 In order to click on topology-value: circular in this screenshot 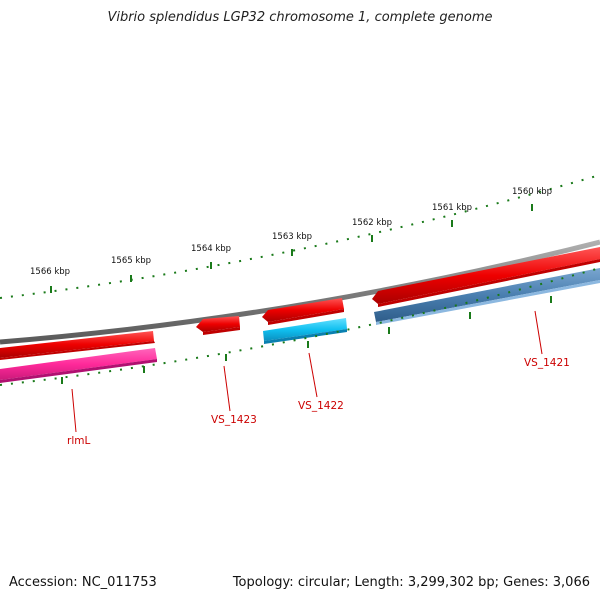, I will do `click(321, 582)`.